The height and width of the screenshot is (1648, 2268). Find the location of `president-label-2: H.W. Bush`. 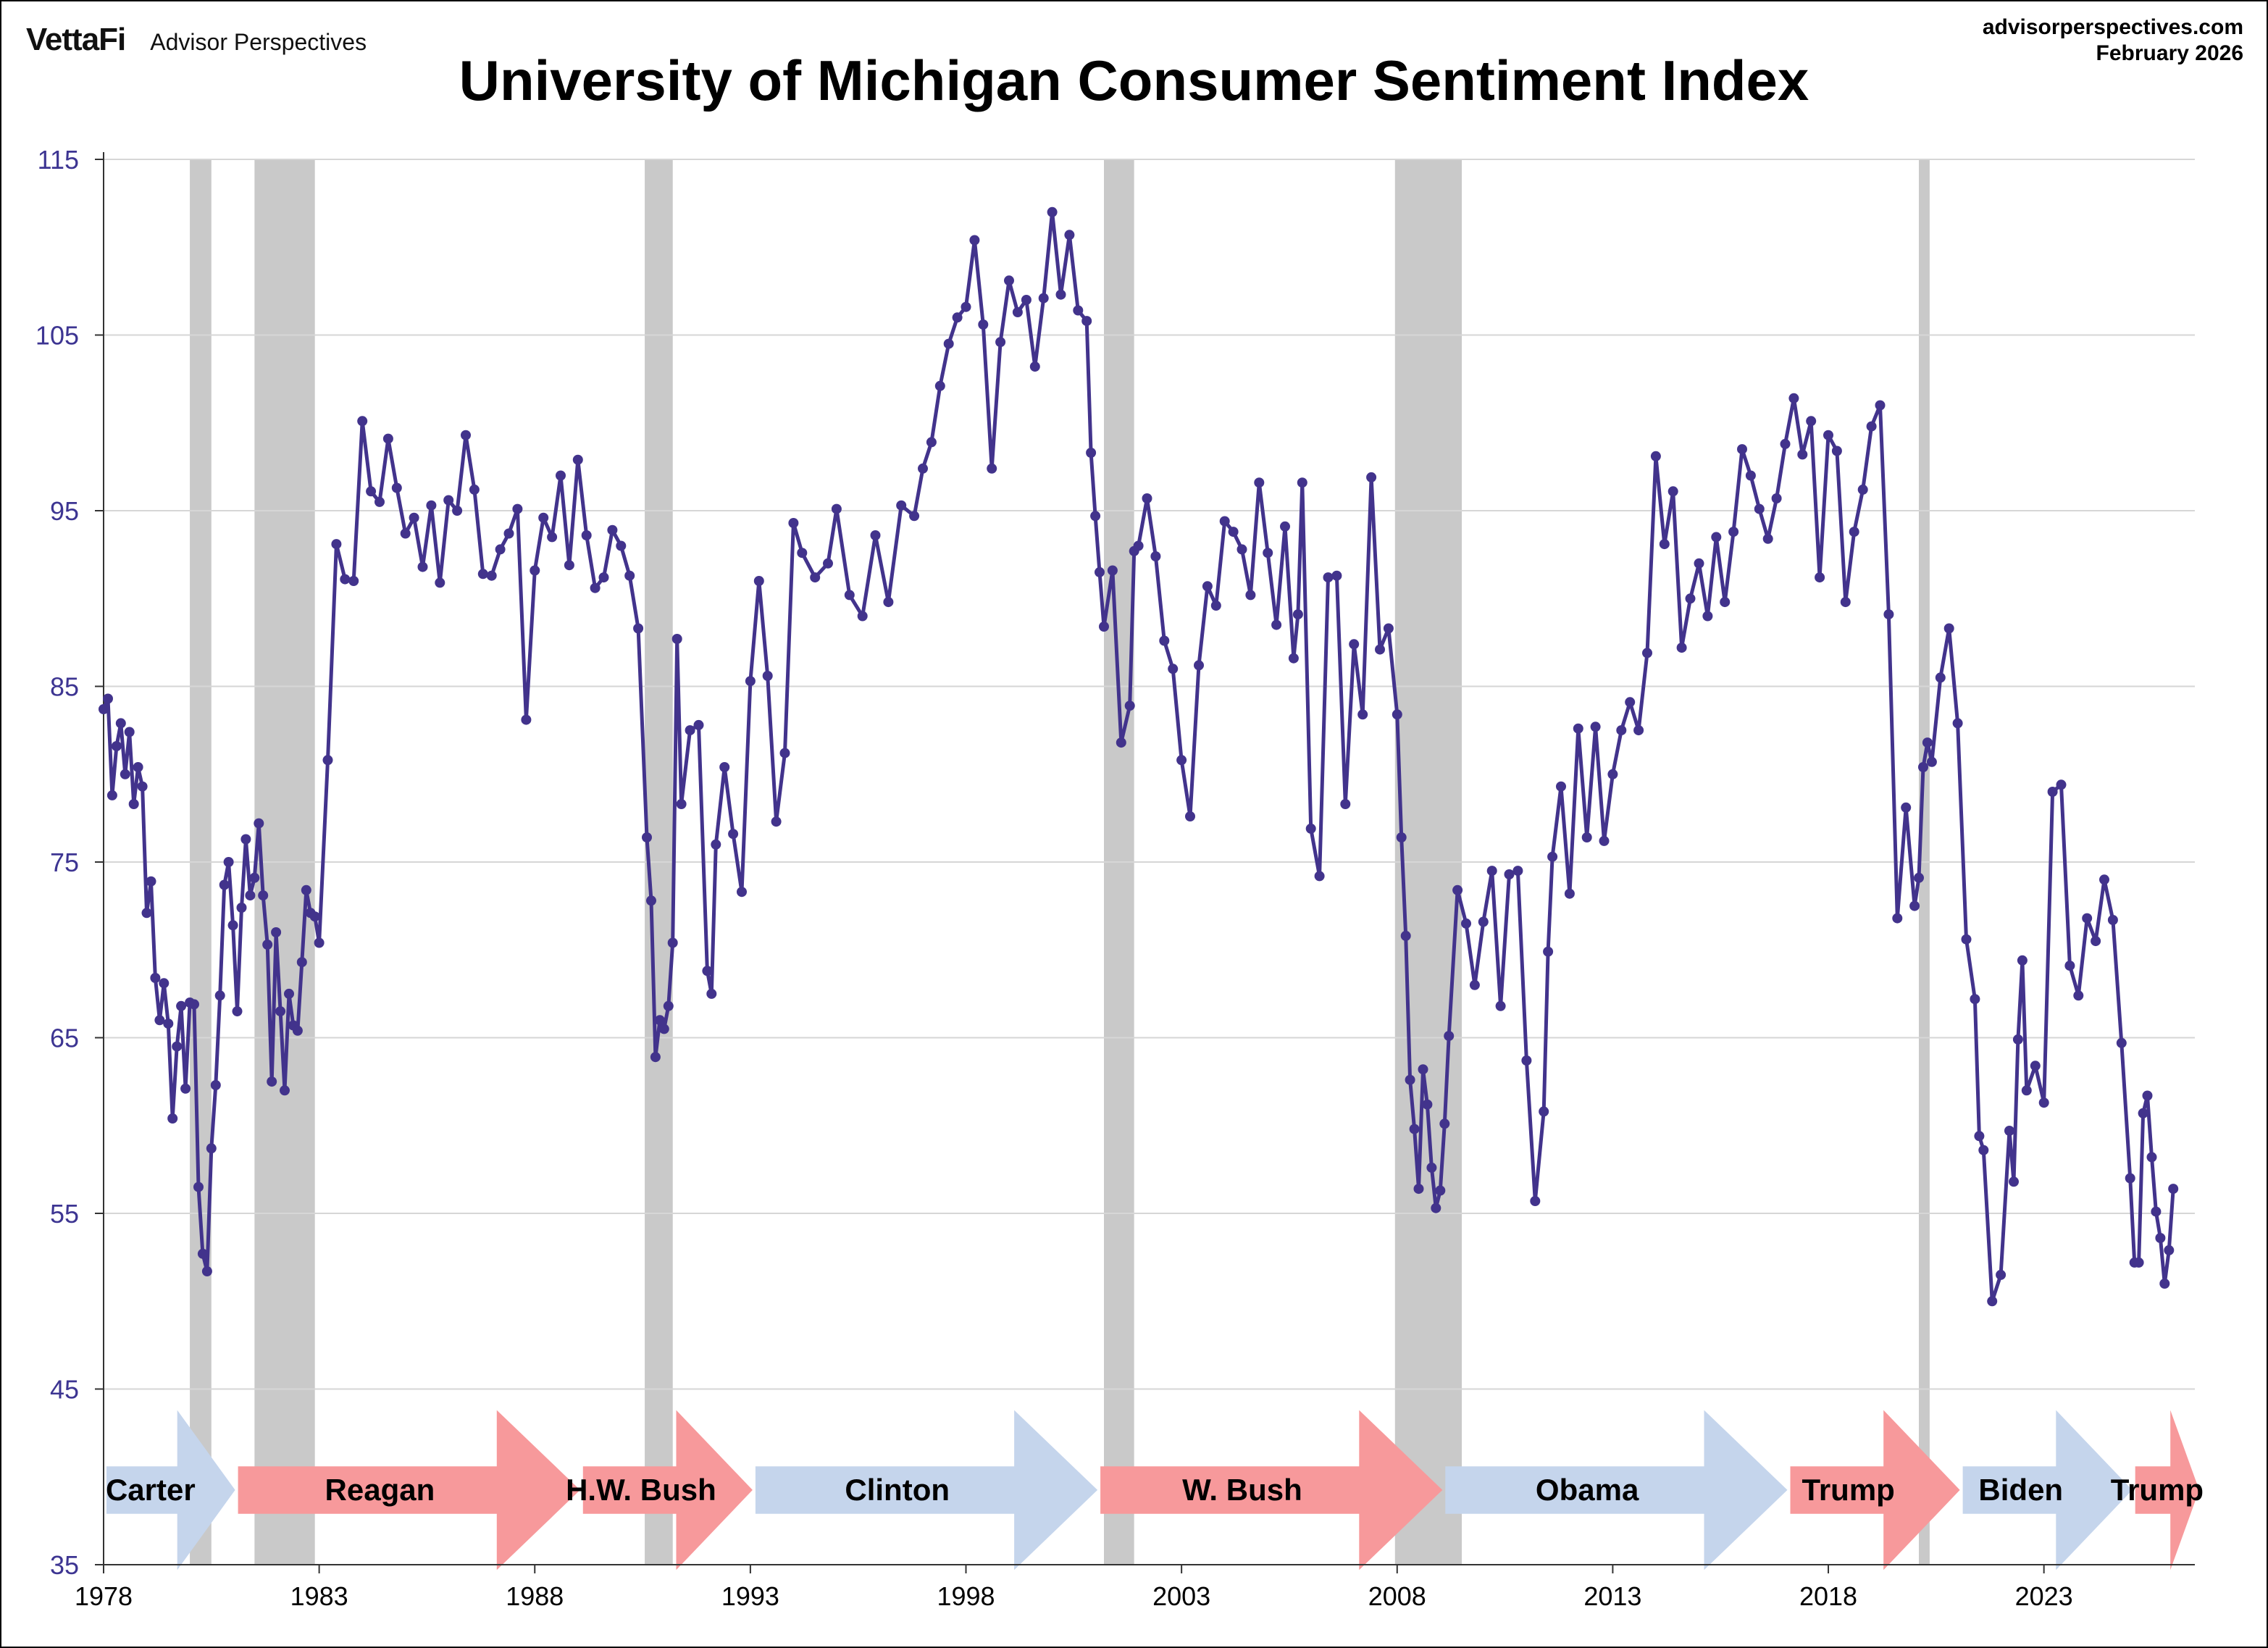

president-label-2: H.W. Bush is located at coordinates (641, 1490).